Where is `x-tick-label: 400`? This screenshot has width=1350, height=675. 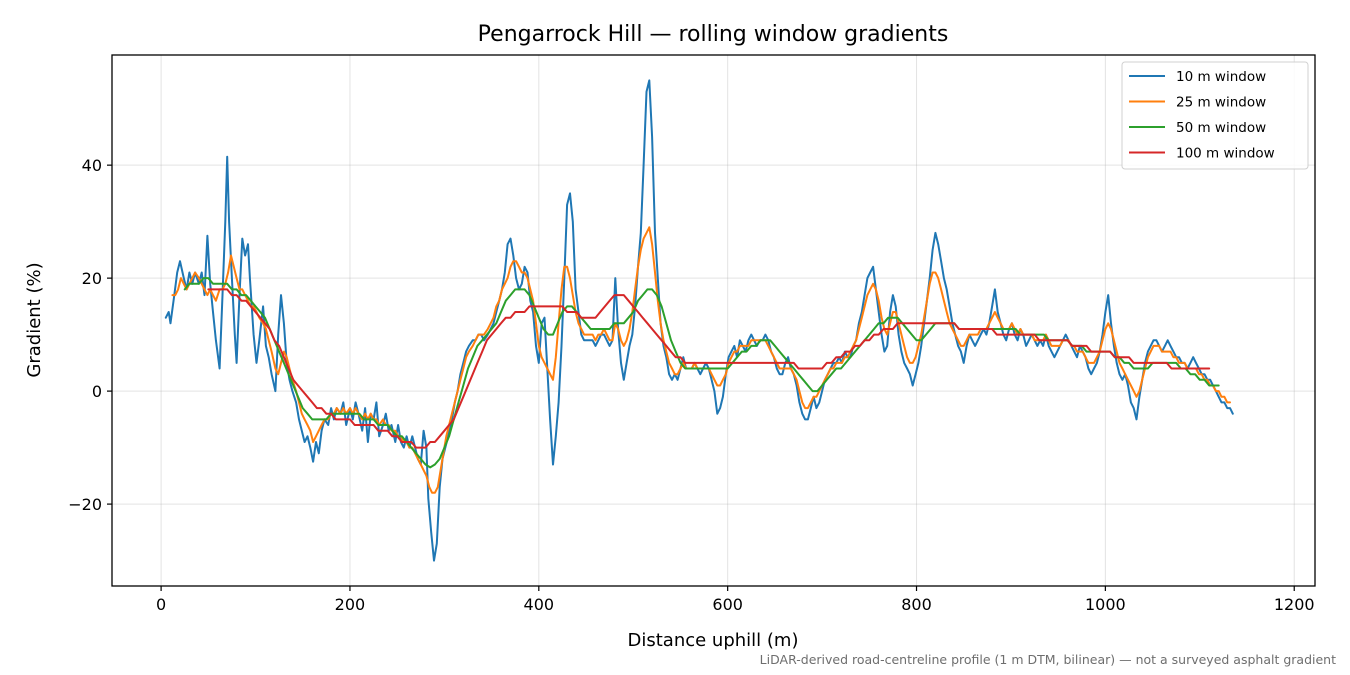
x-tick-label: 400 is located at coordinates (539, 604).